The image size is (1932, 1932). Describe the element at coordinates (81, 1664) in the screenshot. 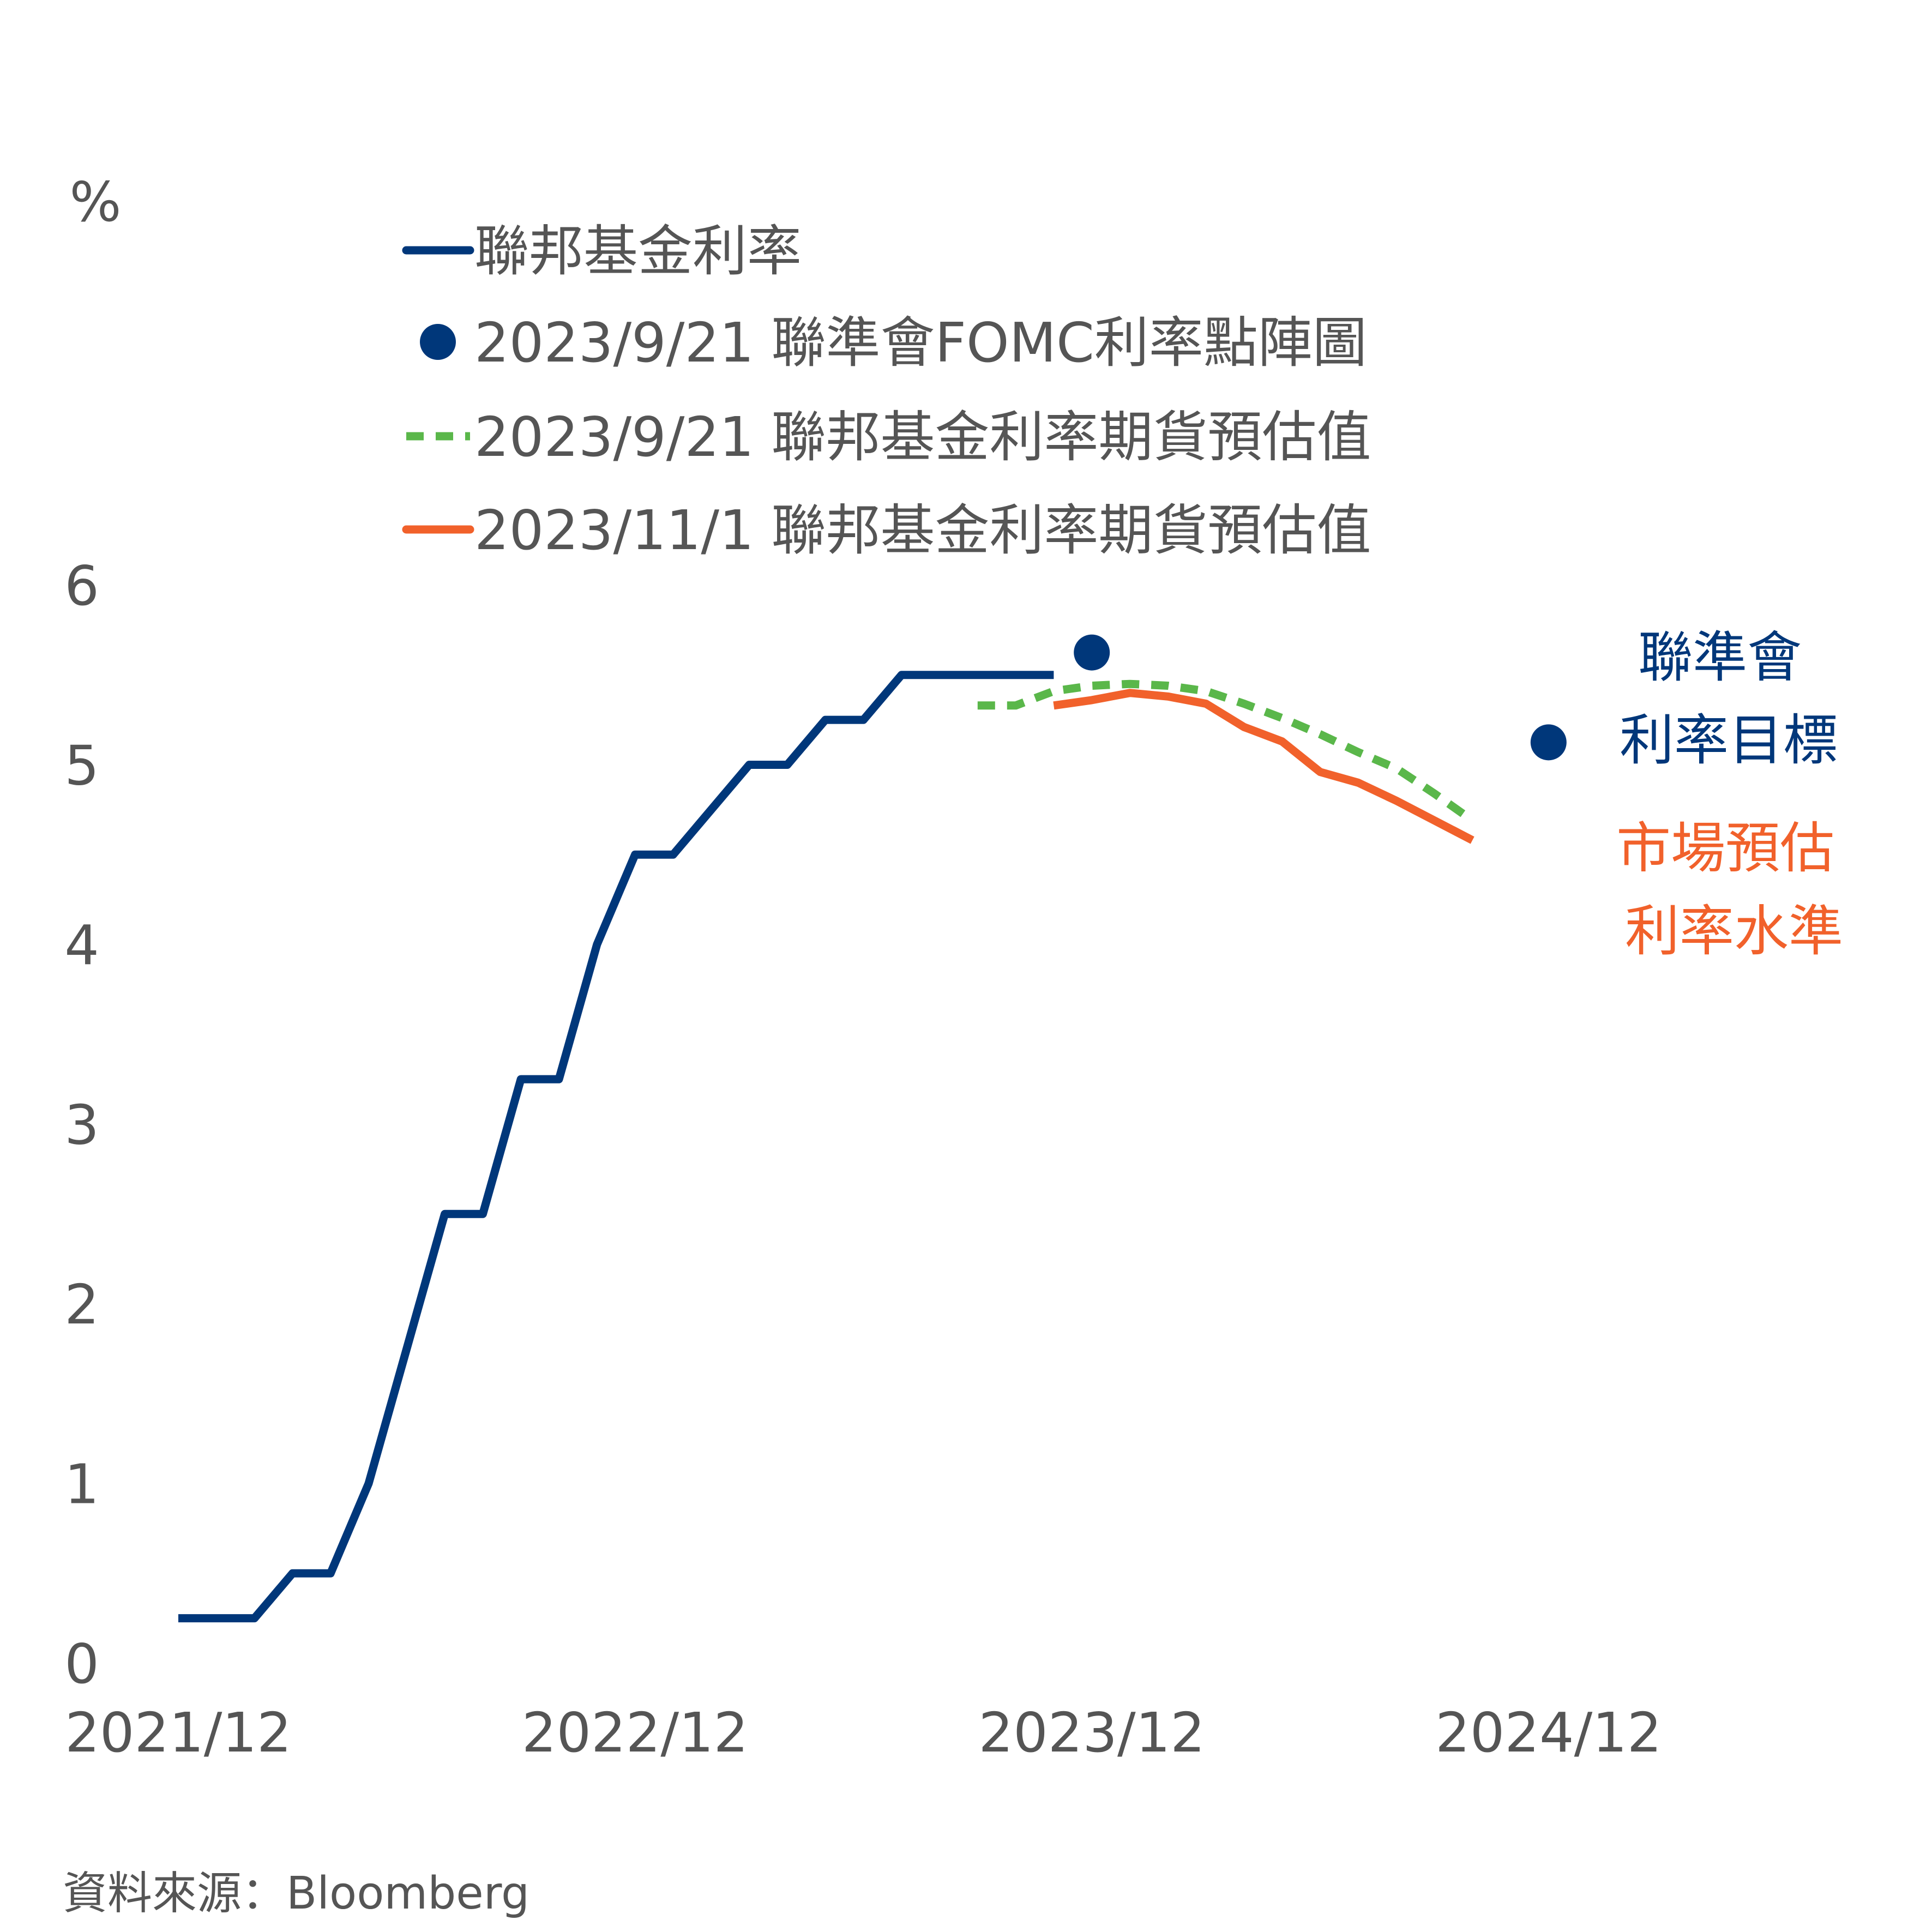

I see `y-tick-label: 0` at that location.